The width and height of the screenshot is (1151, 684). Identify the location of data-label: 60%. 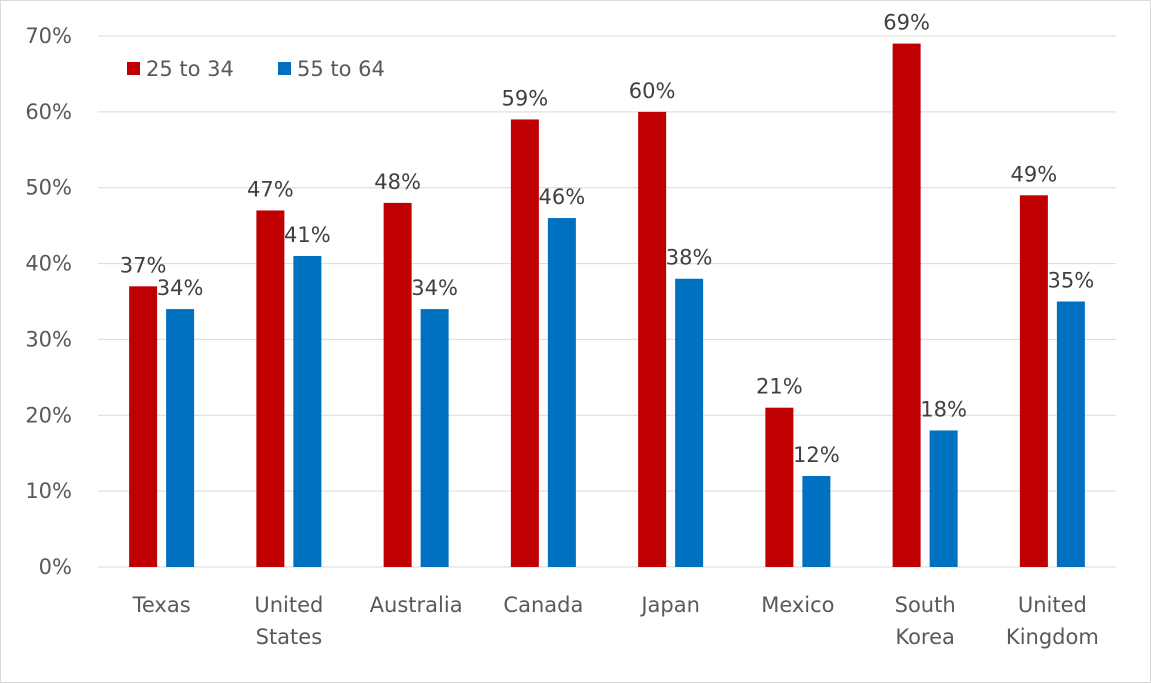
(652, 91).